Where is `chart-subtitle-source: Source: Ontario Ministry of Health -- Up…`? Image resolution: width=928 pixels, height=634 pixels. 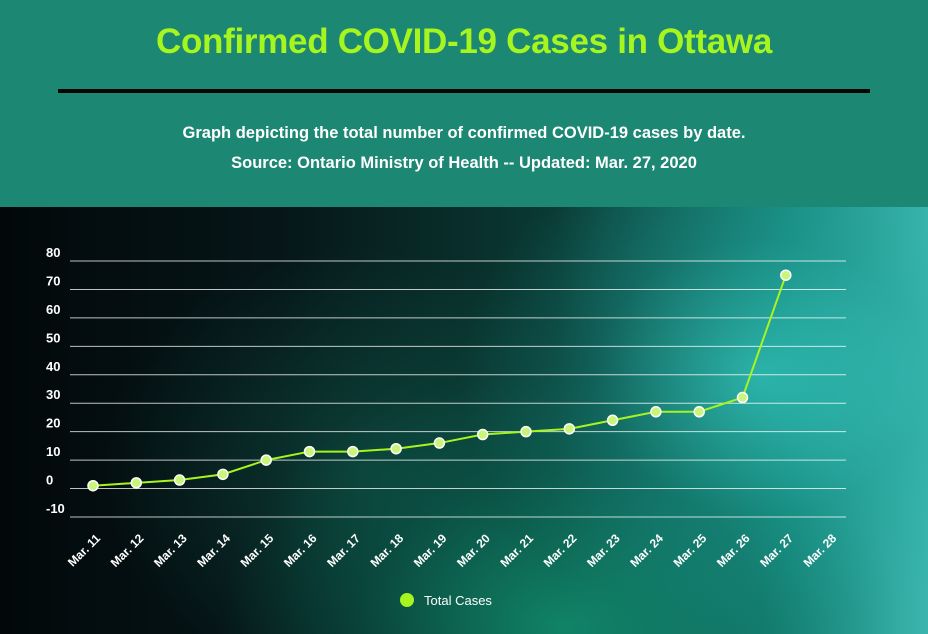 chart-subtitle-source: Source: Ontario Ministry of Health -- Up… is located at coordinates (464, 163).